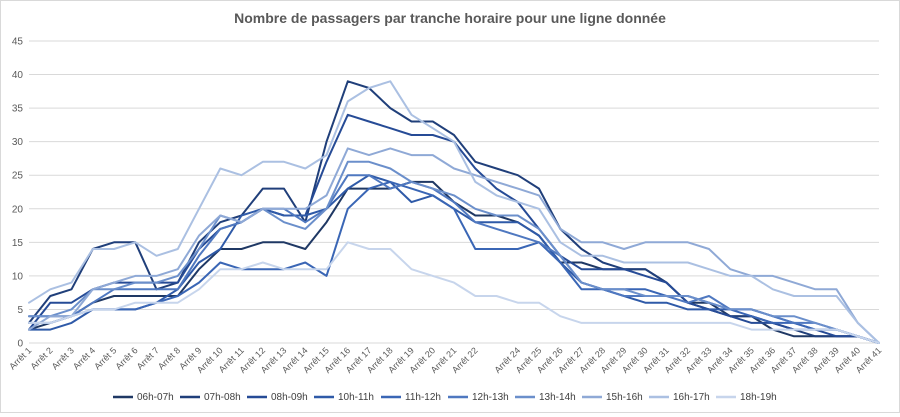 This screenshot has height=417, width=900. What do you see at coordinates (758, 397) in the screenshot?
I see `legend-label: 18h-19h` at bounding box center [758, 397].